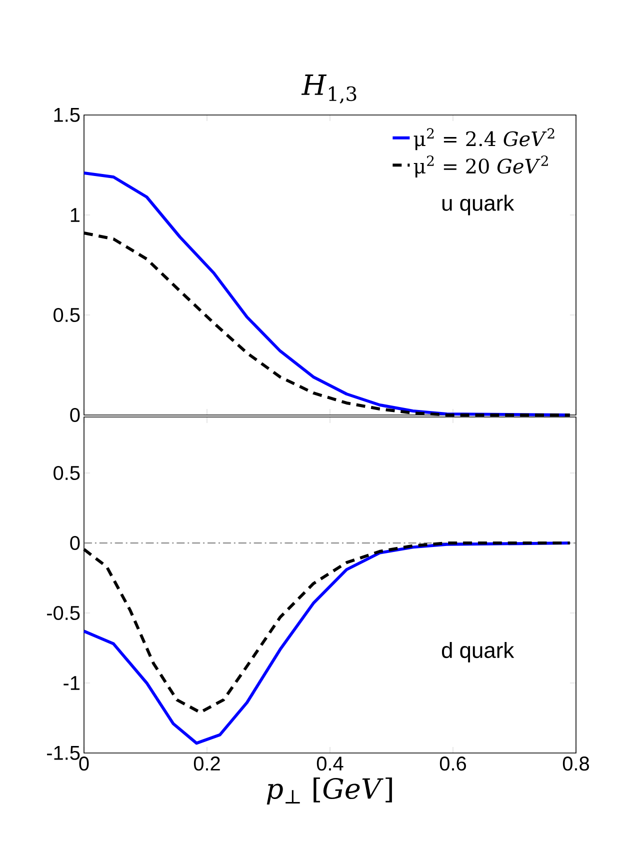 The width and height of the screenshot is (644, 855). Describe the element at coordinates (481, 166) in the screenshot. I see `legend-label: μ$^{2}$ = 20 GeV$^{2}$` at that location.